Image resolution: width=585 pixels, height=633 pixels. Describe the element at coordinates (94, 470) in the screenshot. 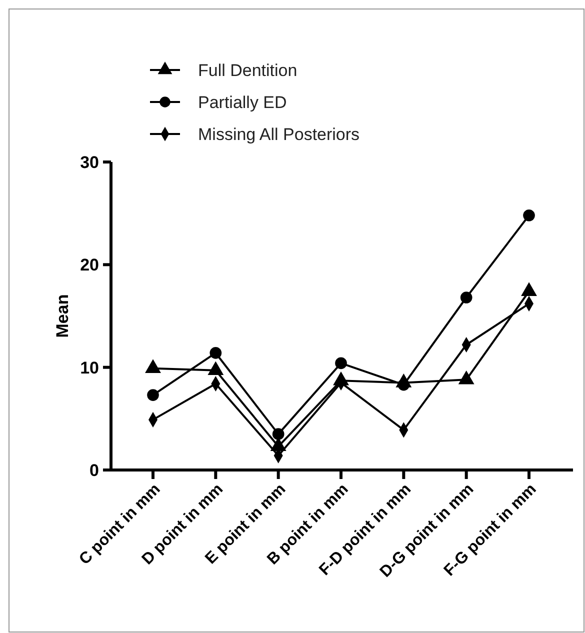

I see `y-tick-label: 0` at that location.